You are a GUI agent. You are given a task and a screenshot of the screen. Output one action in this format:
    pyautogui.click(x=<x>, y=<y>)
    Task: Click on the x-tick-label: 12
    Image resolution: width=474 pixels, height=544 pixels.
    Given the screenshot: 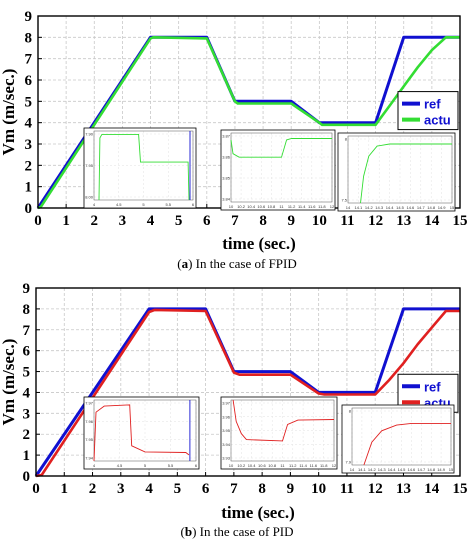 What is the action you would take?
    pyautogui.click(x=375, y=221)
    